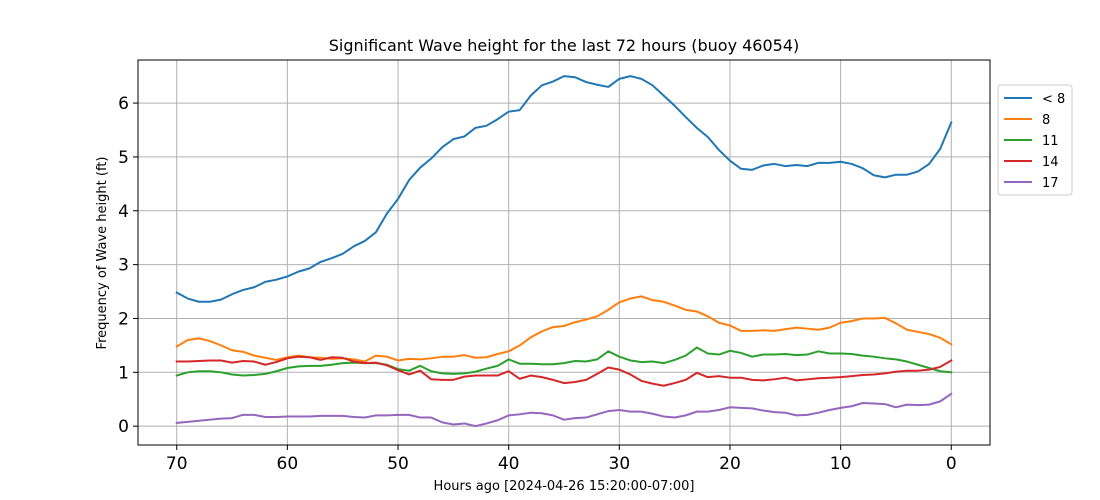 The height and width of the screenshot is (500, 1100). What do you see at coordinates (1053, 99) in the screenshot?
I see `legend-label: < 8` at bounding box center [1053, 99].